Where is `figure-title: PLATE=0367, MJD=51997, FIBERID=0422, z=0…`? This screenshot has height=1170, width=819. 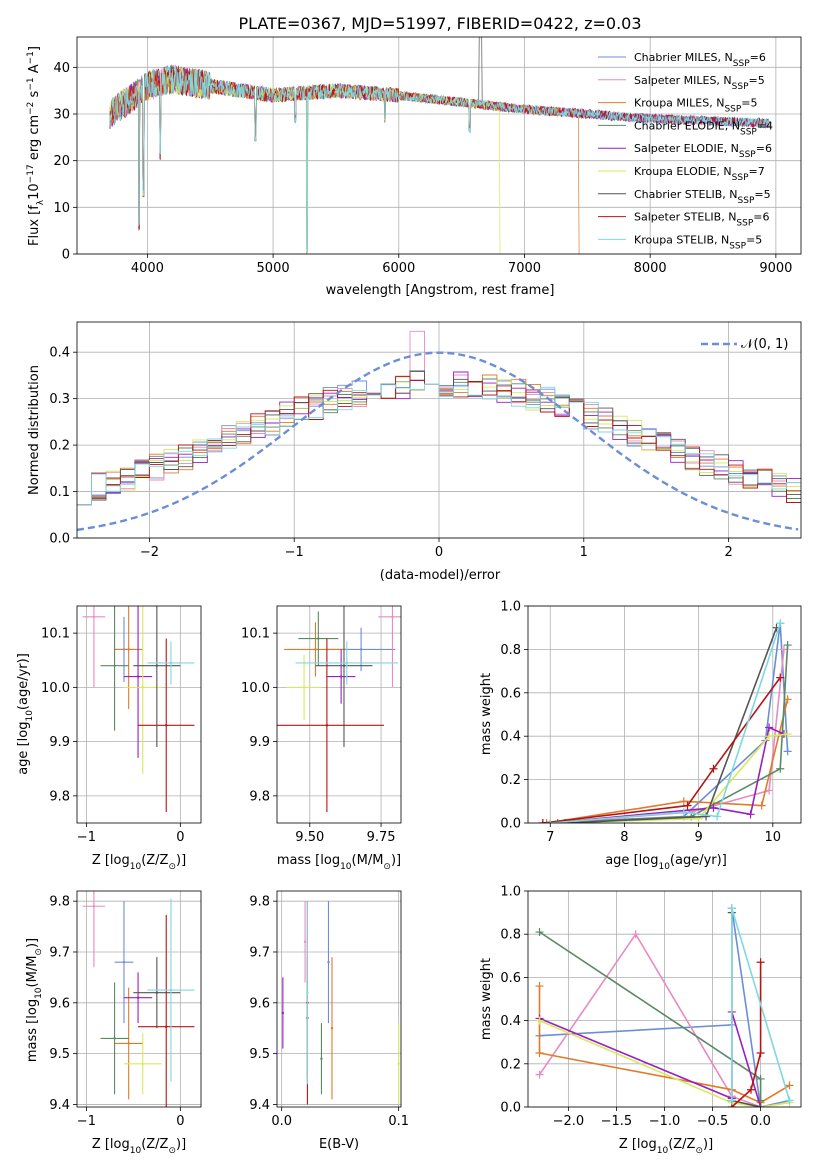
figure-title: PLATE=0367, MJD=51997, FIBERID=0422, z=0… is located at coordinates (439, 23).